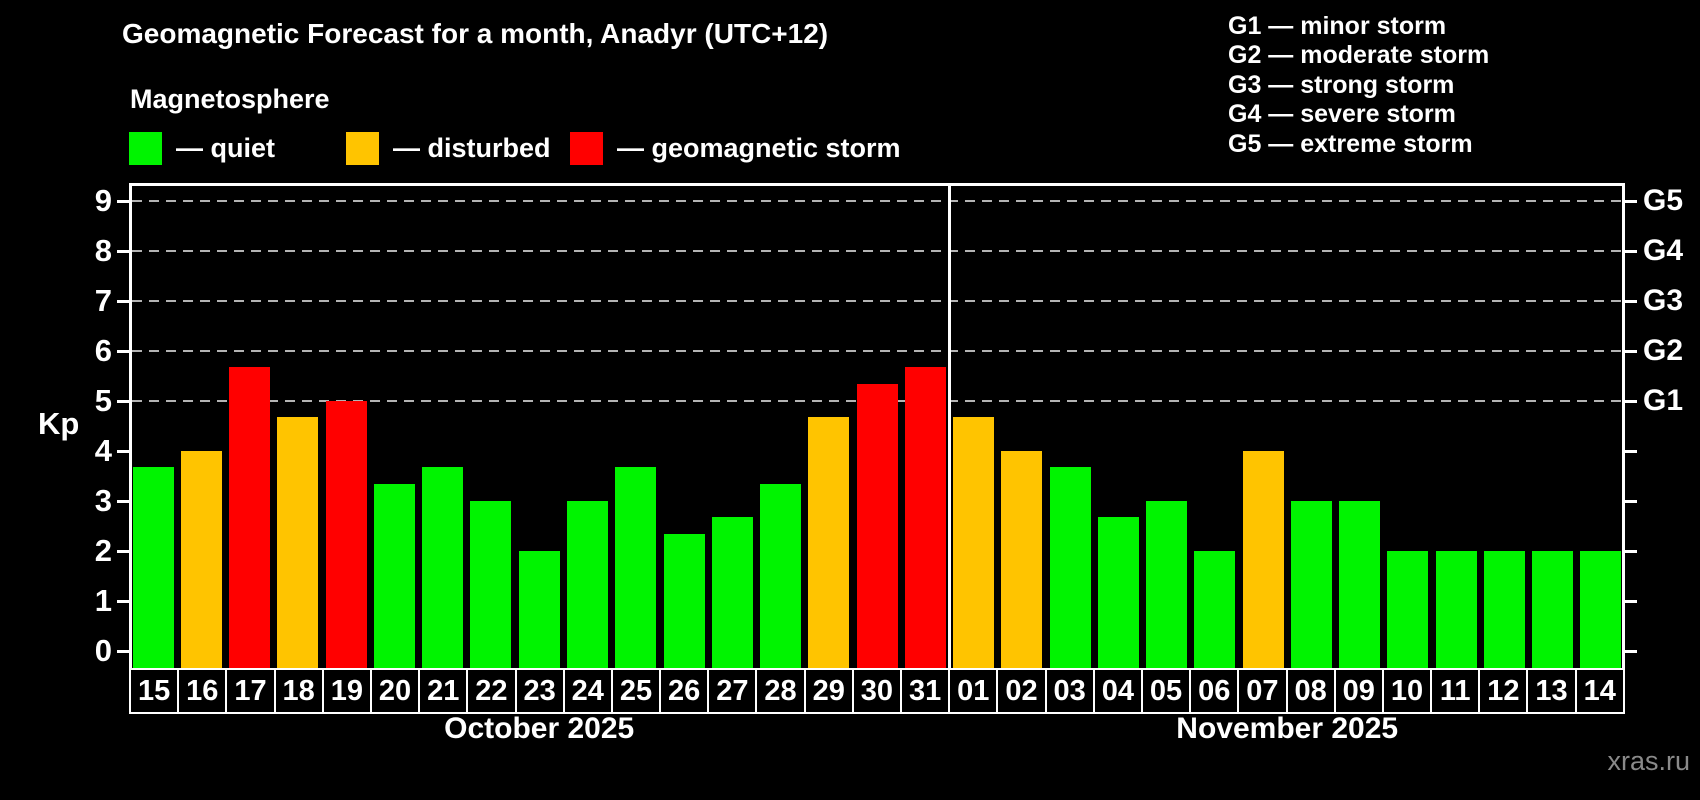 The image size is (1700, 800). Describe the element at coordinates (59, 423) in the screenshot. I see `y-axis-title: Kp` at that location.